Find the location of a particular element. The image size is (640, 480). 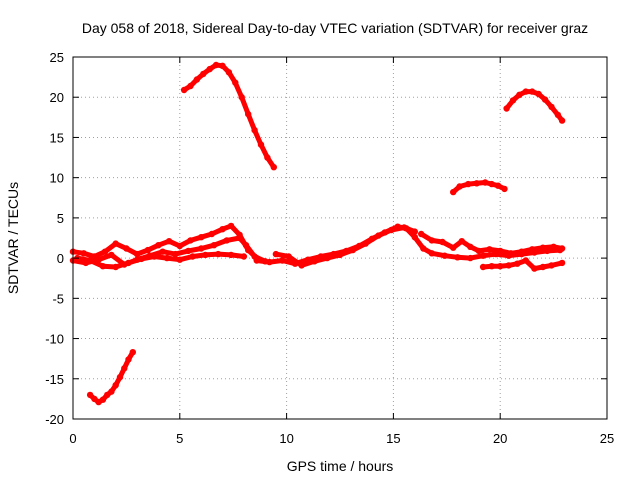

series-arc-night-high is located at coordinates (534, 106).